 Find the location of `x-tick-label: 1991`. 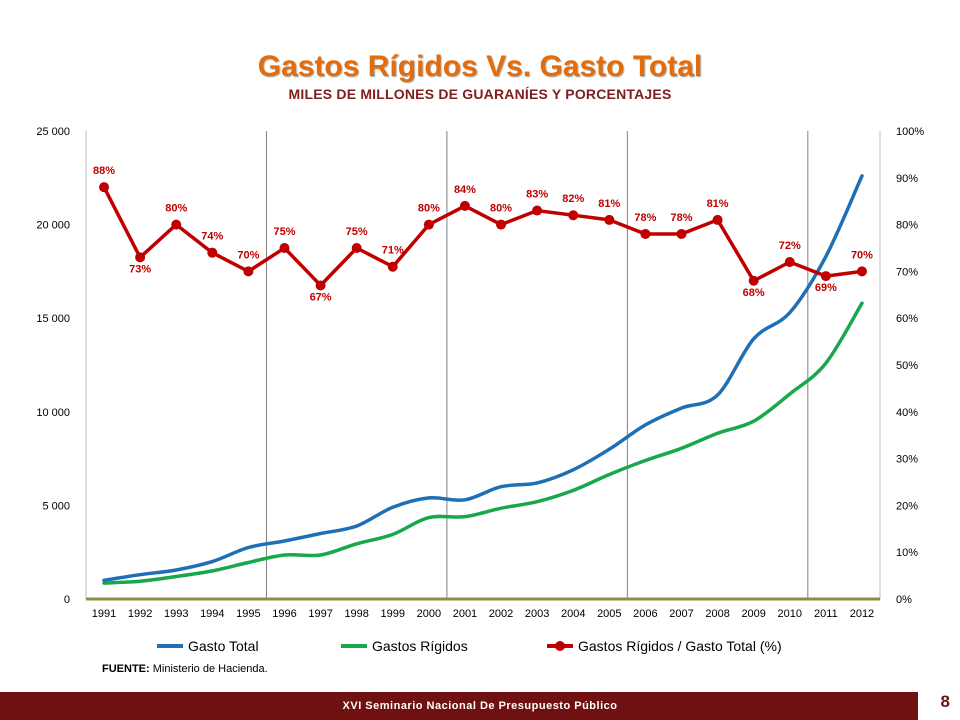

x-tick-label: 1991 is located at coordinates (104, 614).